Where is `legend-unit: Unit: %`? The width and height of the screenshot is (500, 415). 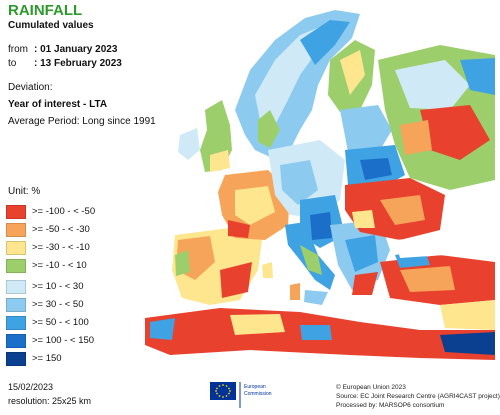
legend-unit: Unit: % is located at coordinates (24, 191).